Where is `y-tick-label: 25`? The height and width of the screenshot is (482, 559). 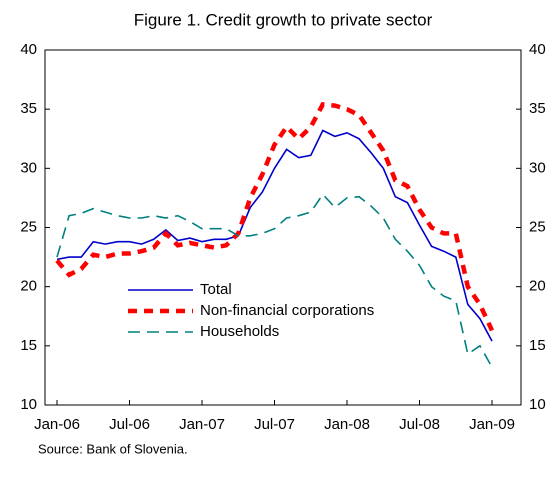
y-tick-label: 25 is located at coordinates (28, 226).